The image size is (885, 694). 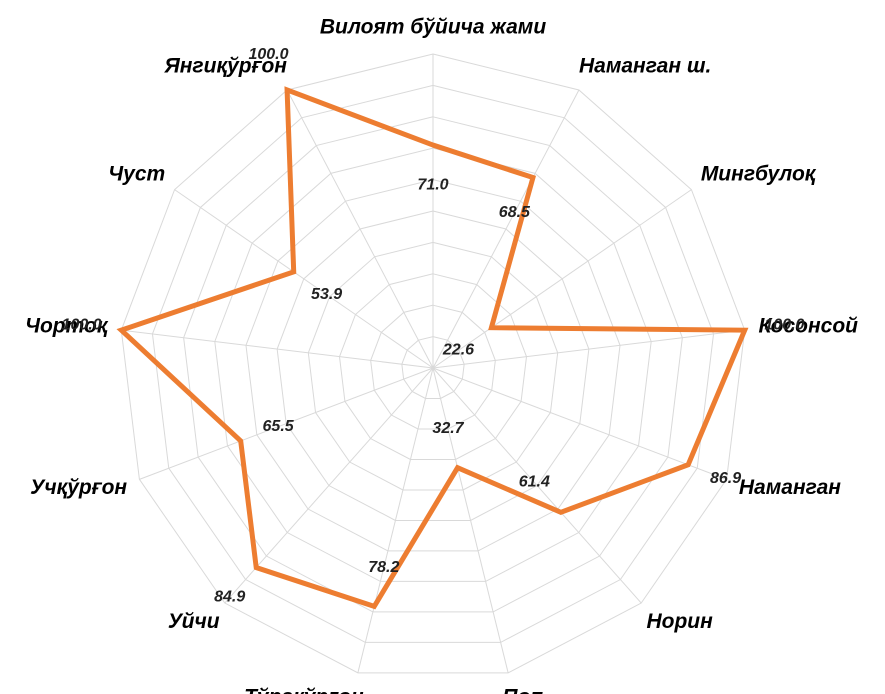 What do you see at coordinates (433, 27) in the screenshot?
I see `category-label: Вилоят бўйича жами` at bounding box center [433, 27].